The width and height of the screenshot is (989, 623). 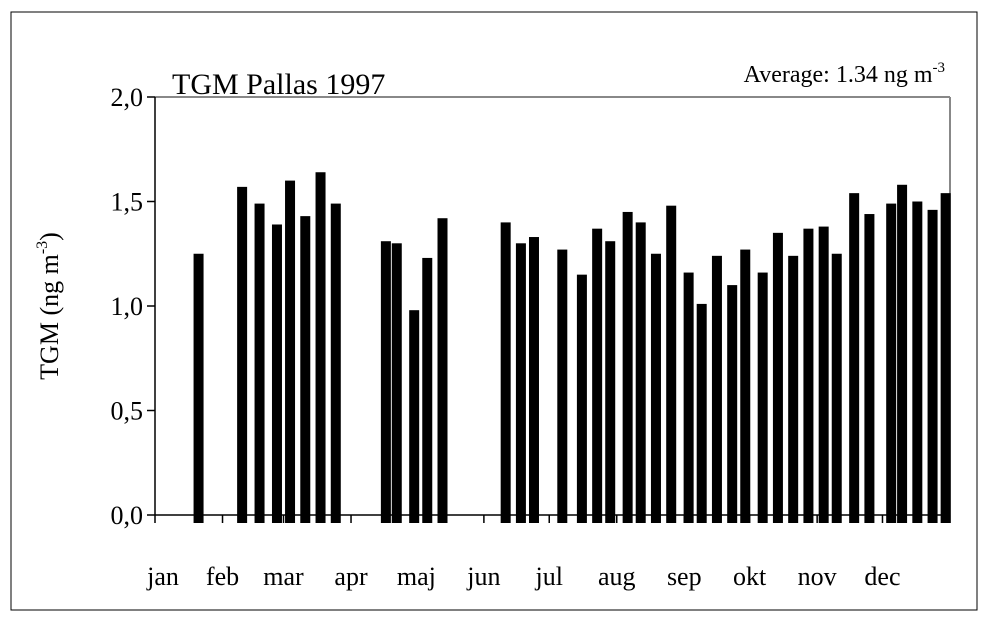 What do you see at coordinates (549, 576) in the screenshot?
I see `x-tick-label: jul` at bounding box center [549, 576].